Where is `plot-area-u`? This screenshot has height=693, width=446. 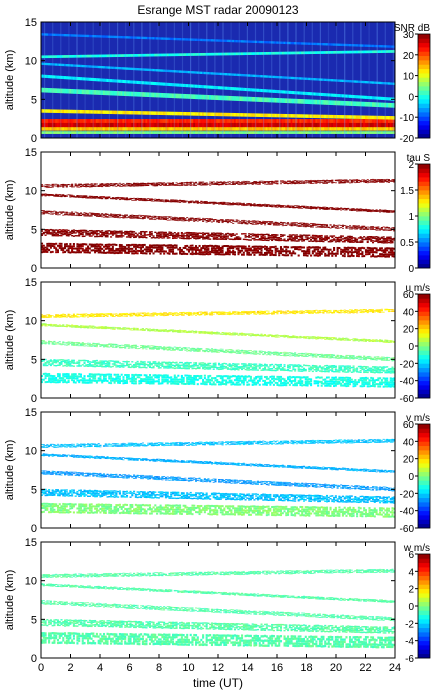 plot-area-u is located at coordinates (218, 348).